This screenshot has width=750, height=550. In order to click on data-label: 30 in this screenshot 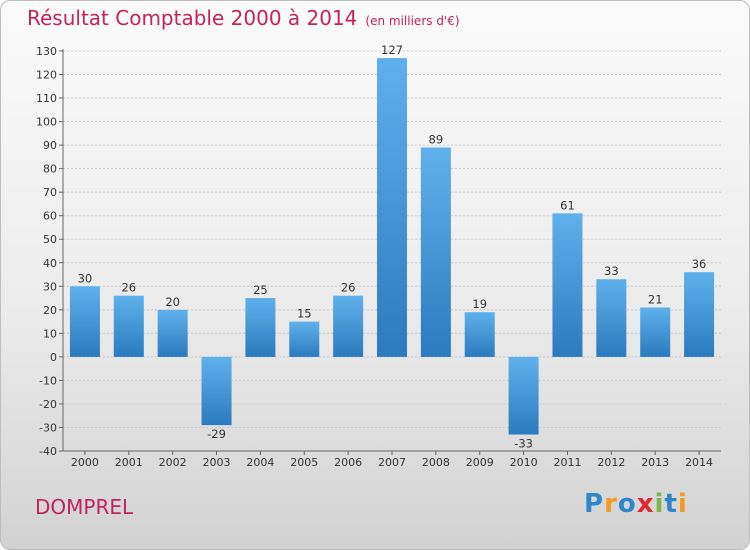, I will do `click(85, 278)`.